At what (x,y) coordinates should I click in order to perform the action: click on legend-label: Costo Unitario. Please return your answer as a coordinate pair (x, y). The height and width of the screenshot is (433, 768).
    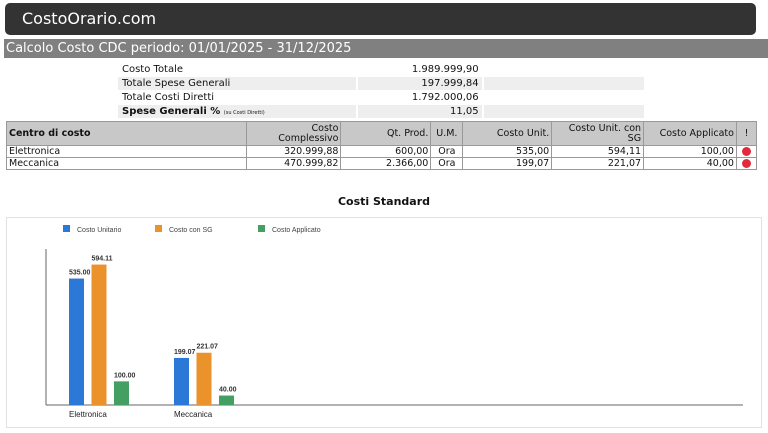
    Looking at the image, I should click on (99, 230).